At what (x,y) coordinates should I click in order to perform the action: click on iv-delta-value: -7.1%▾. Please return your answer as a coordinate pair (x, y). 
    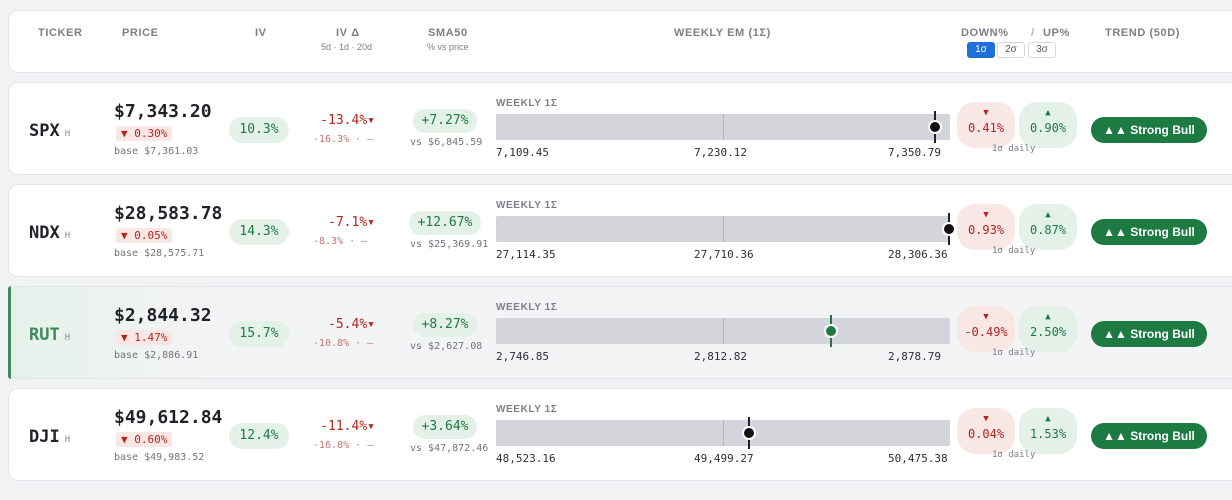
    Looking at the image, I should click on (351, 222).